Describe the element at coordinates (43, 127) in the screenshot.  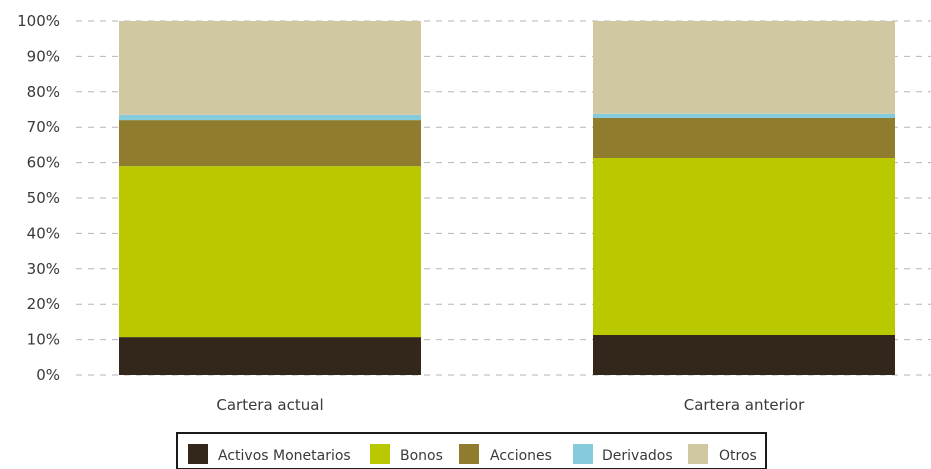
I see `y-tick-label: 70%` at that location.